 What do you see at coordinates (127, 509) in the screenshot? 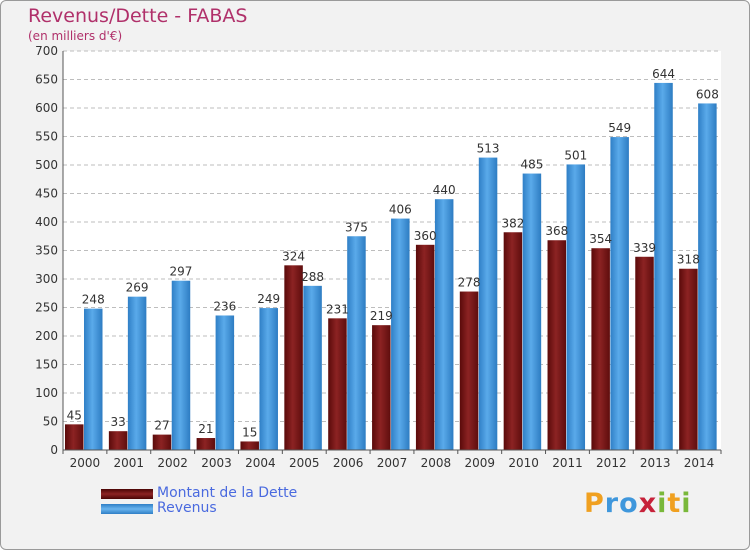
I see `legend-swatch-revenue` at bounding box center [127, 509].